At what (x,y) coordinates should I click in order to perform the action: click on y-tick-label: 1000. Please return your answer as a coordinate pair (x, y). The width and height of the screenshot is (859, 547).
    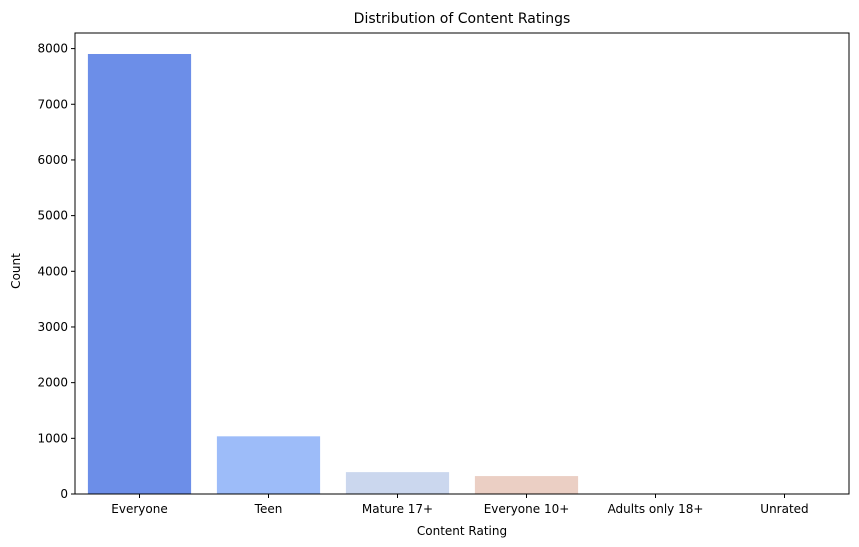
    Looking at the image, I should click on (52, 438).